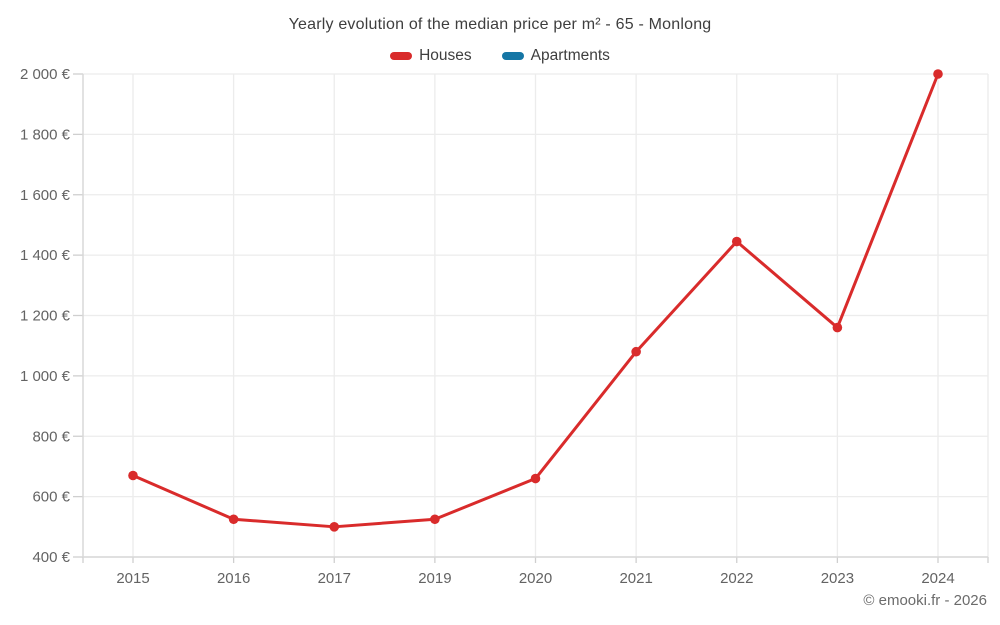 Image resolution: width=1000 pixels, height=625 pixels. Describe the element at coordinates (512, 56) in the screenshot. I see `apartments-series-swatch` at that location.